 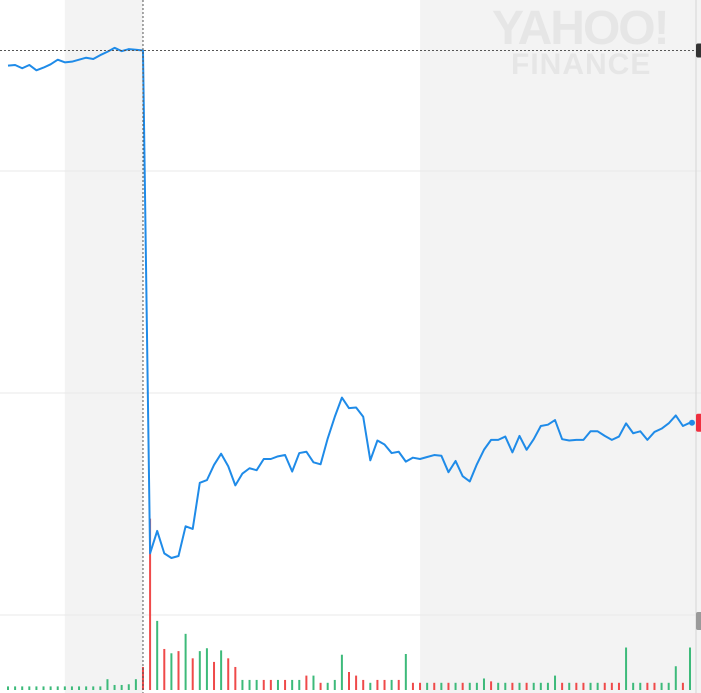 I want to click on crosshair-price-marker, so click(x=698, y=50).